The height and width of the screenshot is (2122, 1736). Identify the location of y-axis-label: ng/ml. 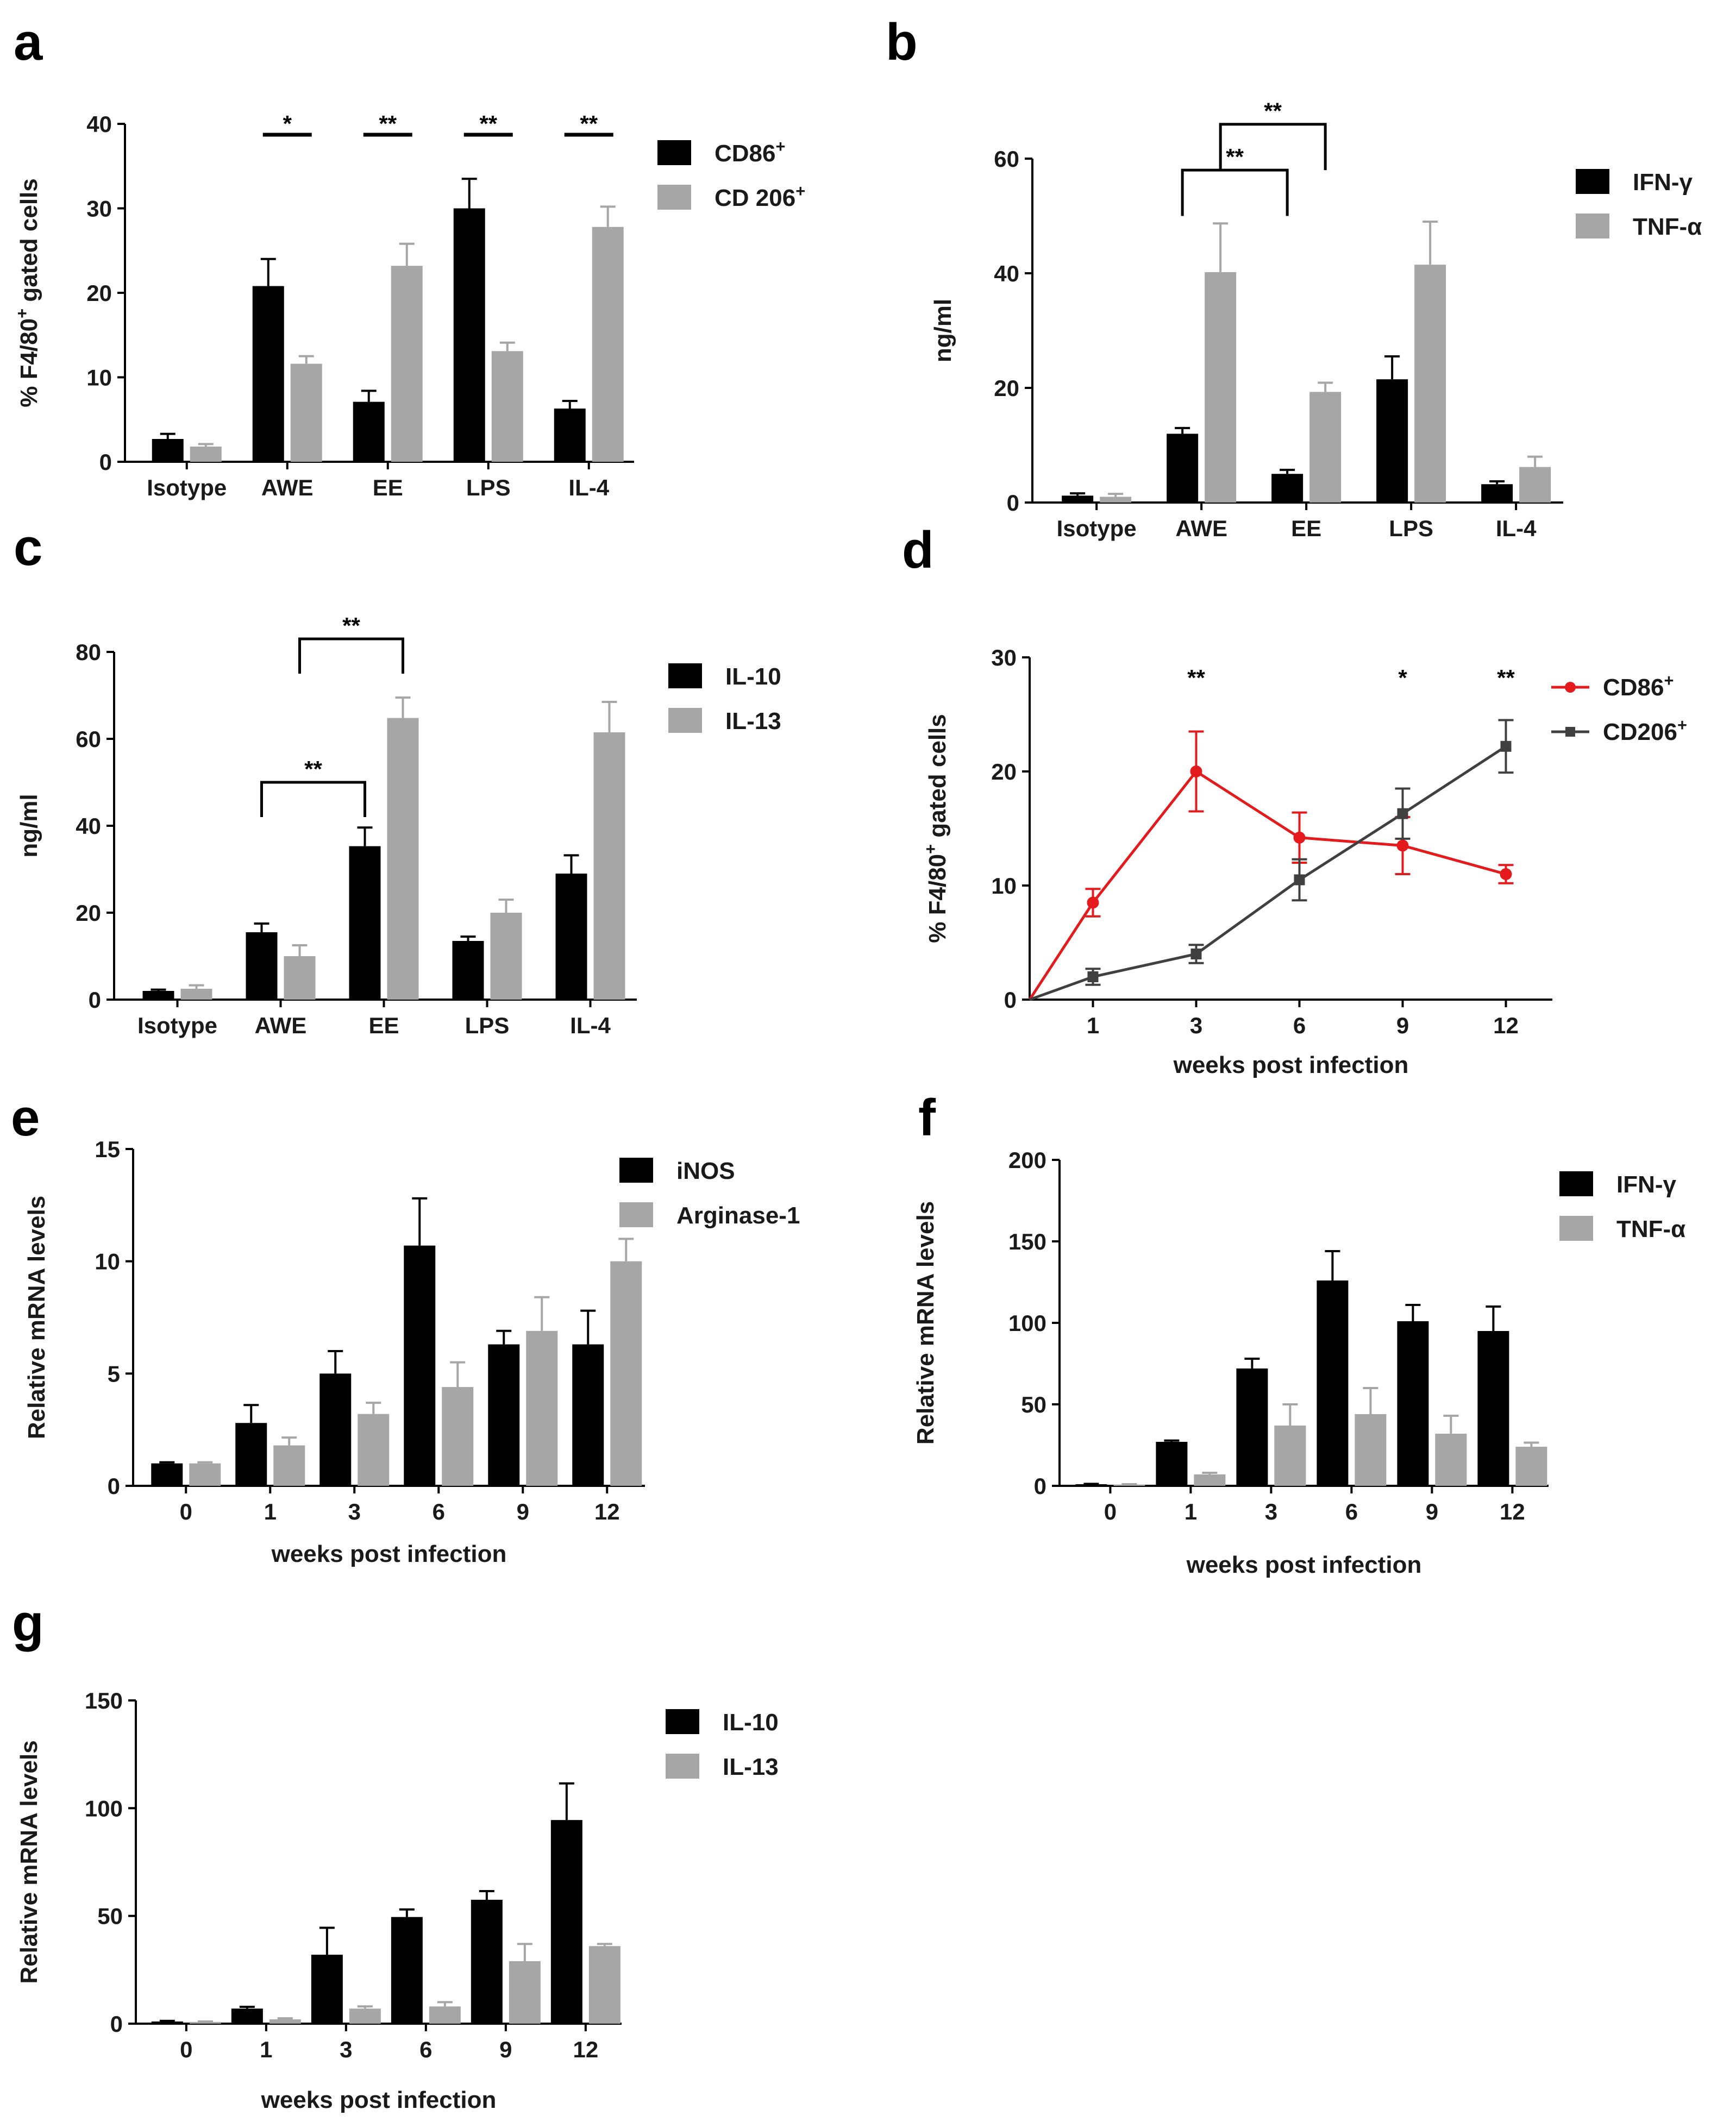
(29, 825).